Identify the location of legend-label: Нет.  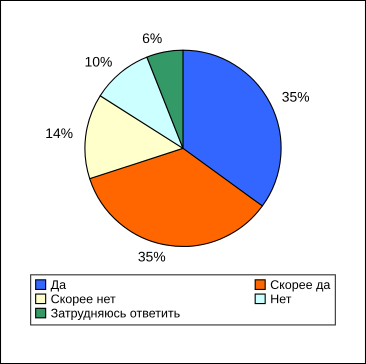
(281, 299).